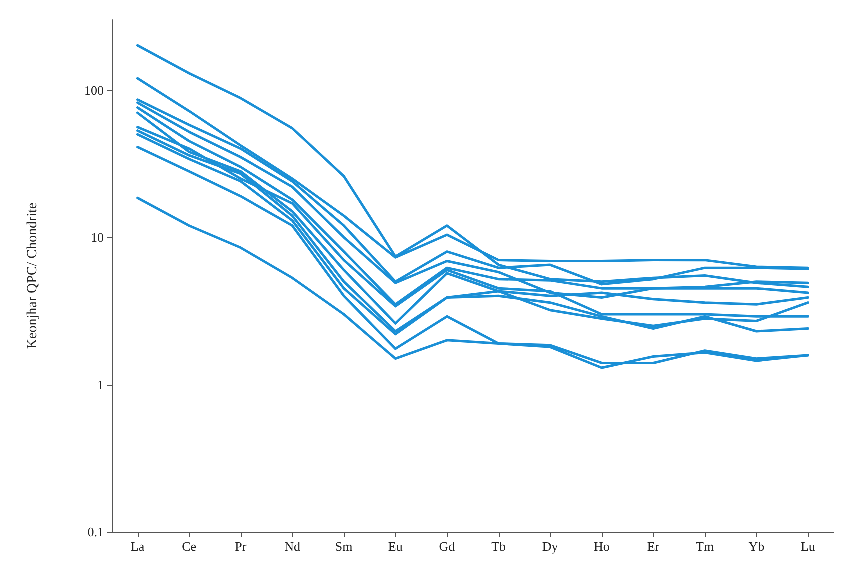  I want to click on x-tick-label: Sm, so click(344, 546).